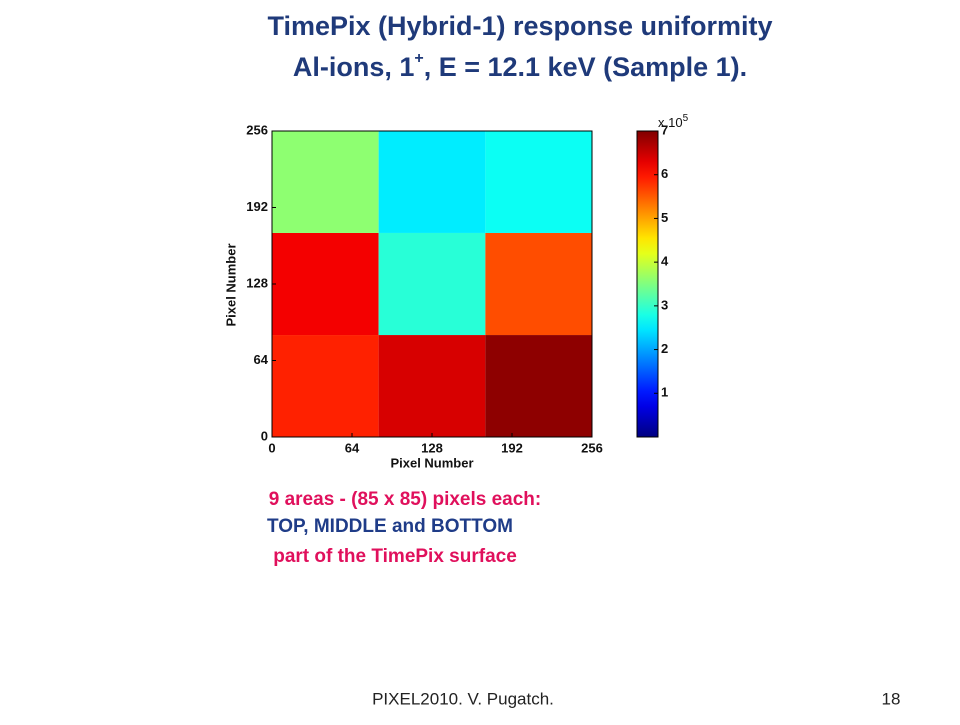 The image size is (960, 725). What do you see at coordinates (592, 447) in the screenshot?
I see `x-tick-label: 256` at bounding box center [592, 447].